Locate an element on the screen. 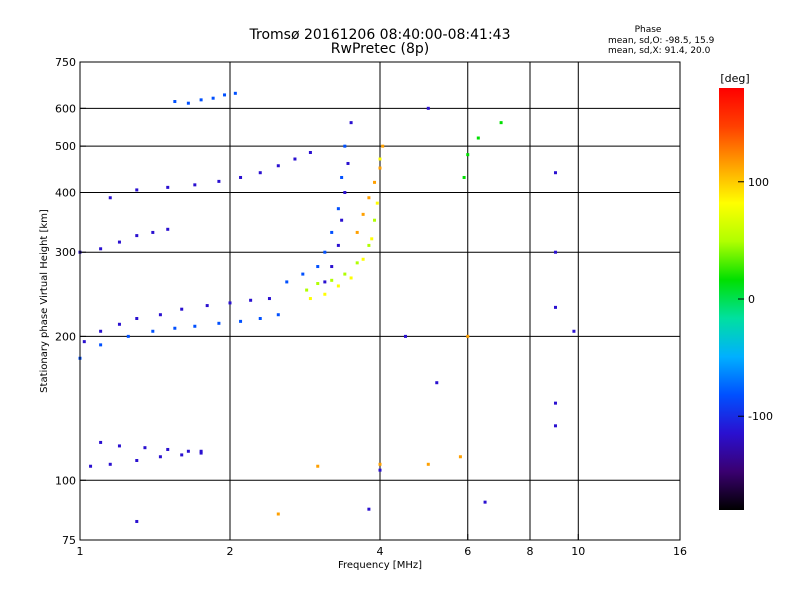 This screenshot has height=604, width=800. x-tick-label: 16 is located at coordinates (680, 551).